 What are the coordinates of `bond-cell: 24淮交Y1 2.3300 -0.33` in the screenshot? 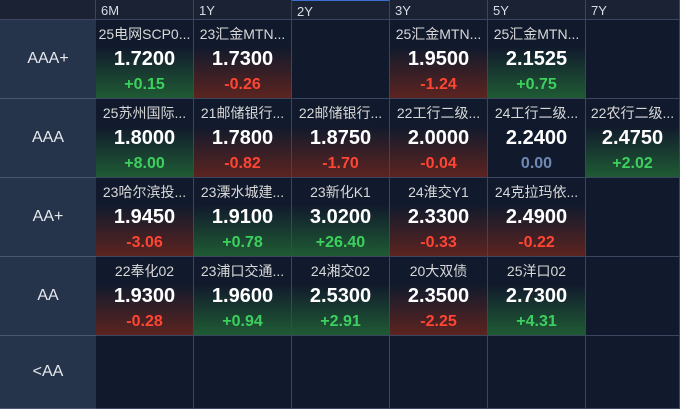 It's located at (439, 217).